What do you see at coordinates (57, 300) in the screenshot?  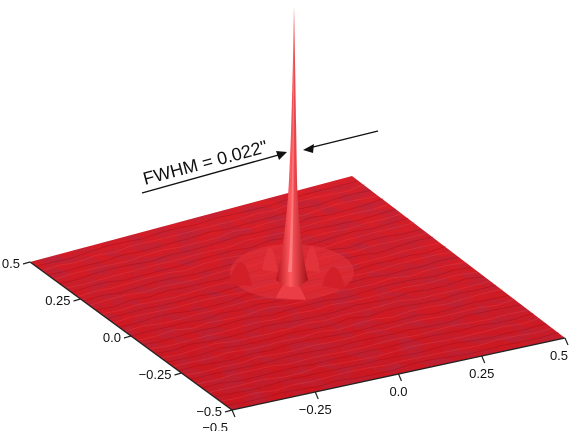 I see `left-axis-tick-label: 0.25` at bounding box center [57, 300].